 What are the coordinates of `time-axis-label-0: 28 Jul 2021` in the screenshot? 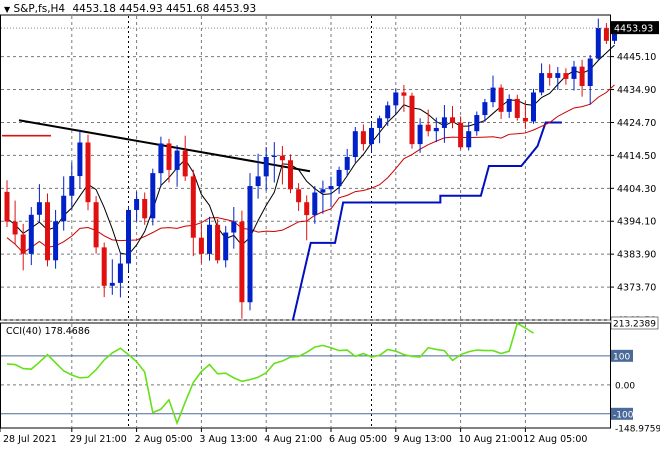 It's located at (30, 439).